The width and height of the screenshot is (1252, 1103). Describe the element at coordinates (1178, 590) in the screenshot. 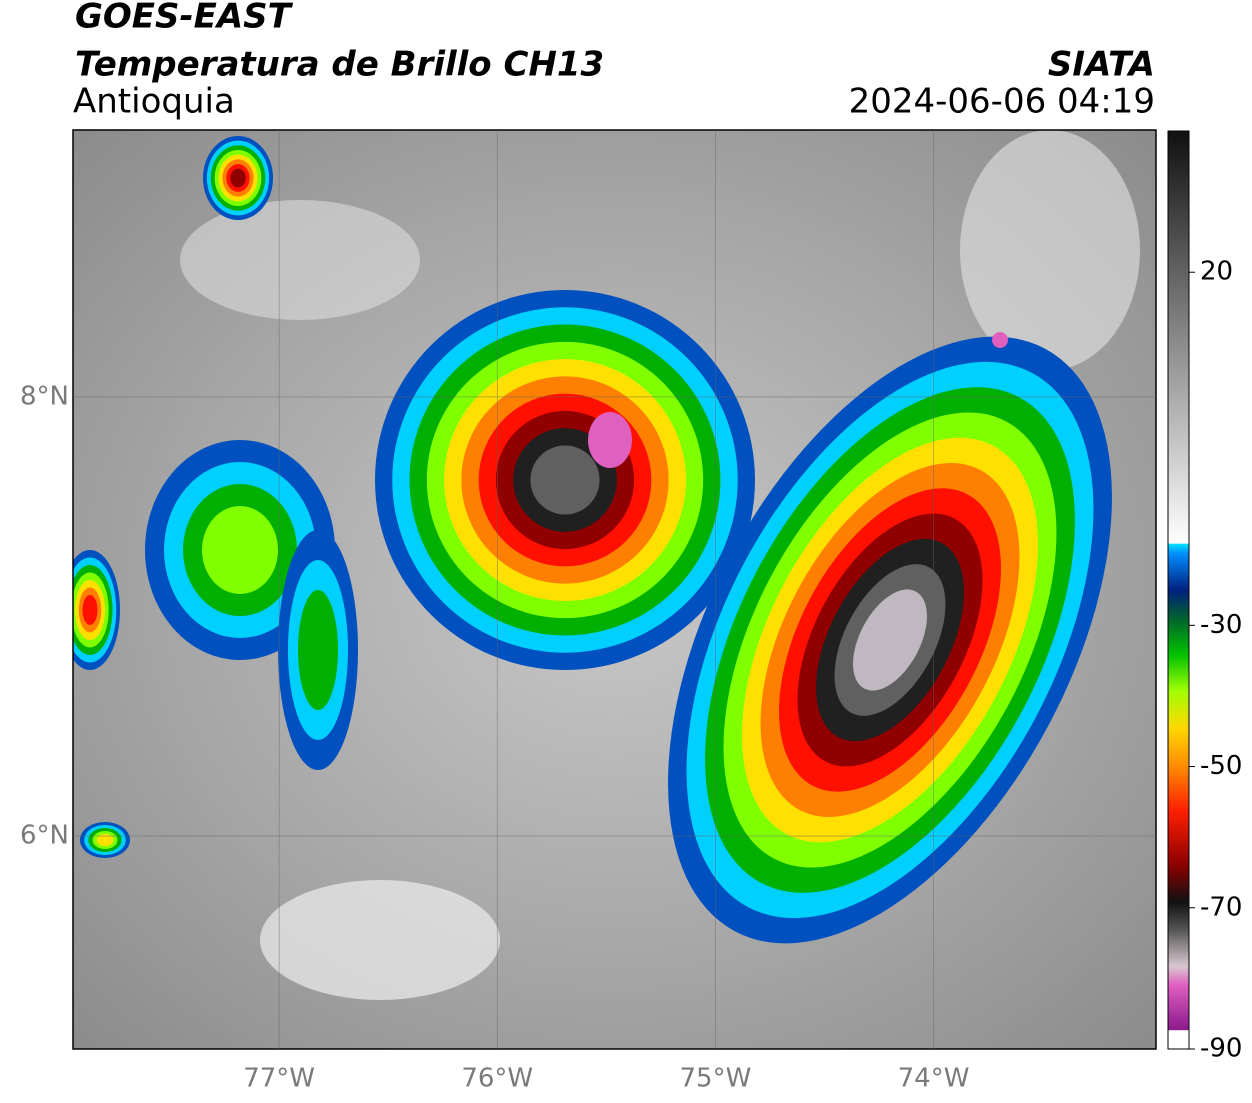

I see `colorbar` at that location.